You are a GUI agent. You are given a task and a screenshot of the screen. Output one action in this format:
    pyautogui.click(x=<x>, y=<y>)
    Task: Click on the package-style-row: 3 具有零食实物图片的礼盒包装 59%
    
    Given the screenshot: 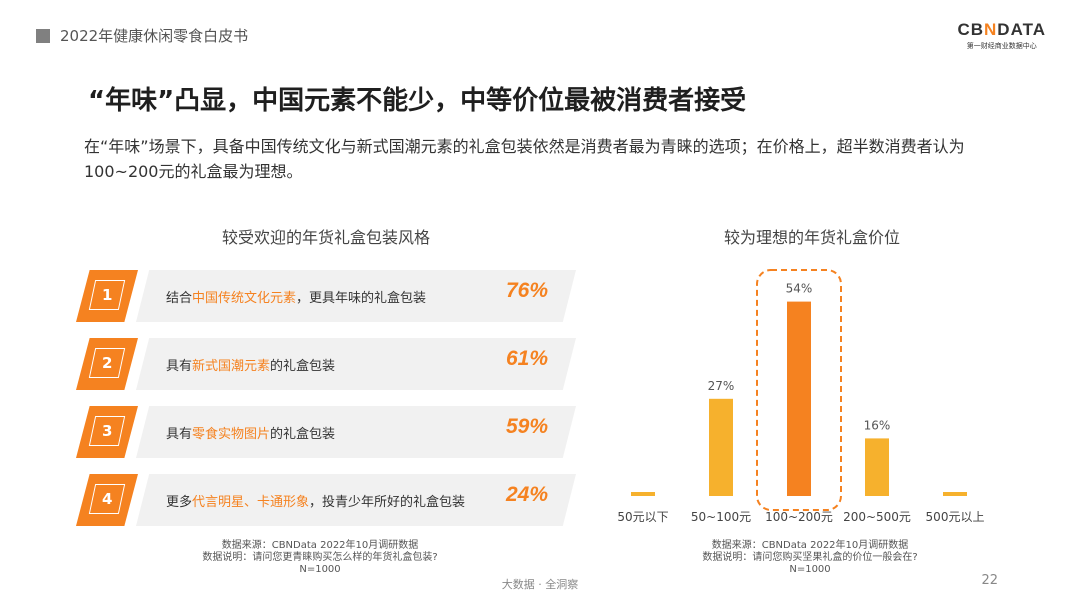 What is the action you would take?
    pyautogui.click(x=326, y=432)
    